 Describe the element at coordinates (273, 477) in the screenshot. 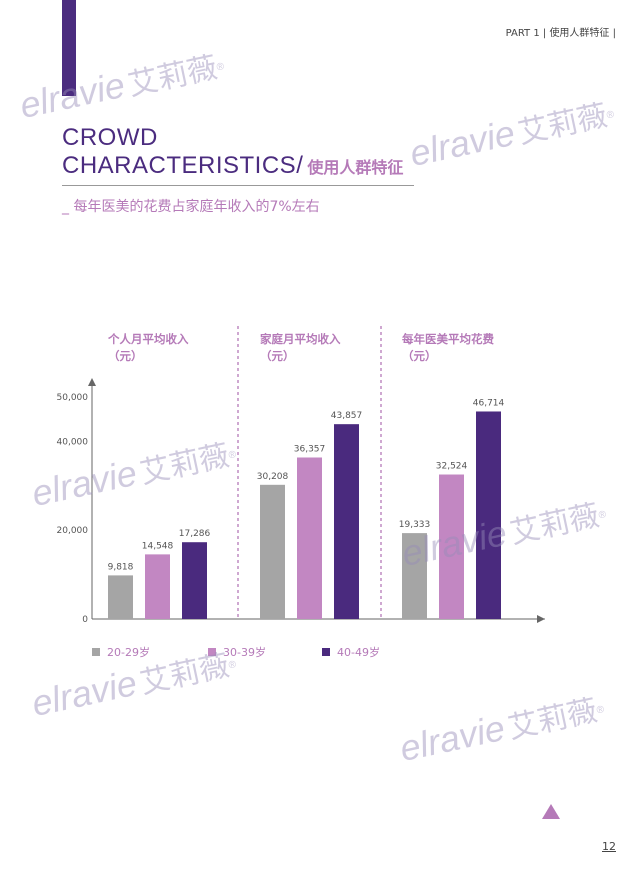

I see `bar-value-label: 30,208` at that location.